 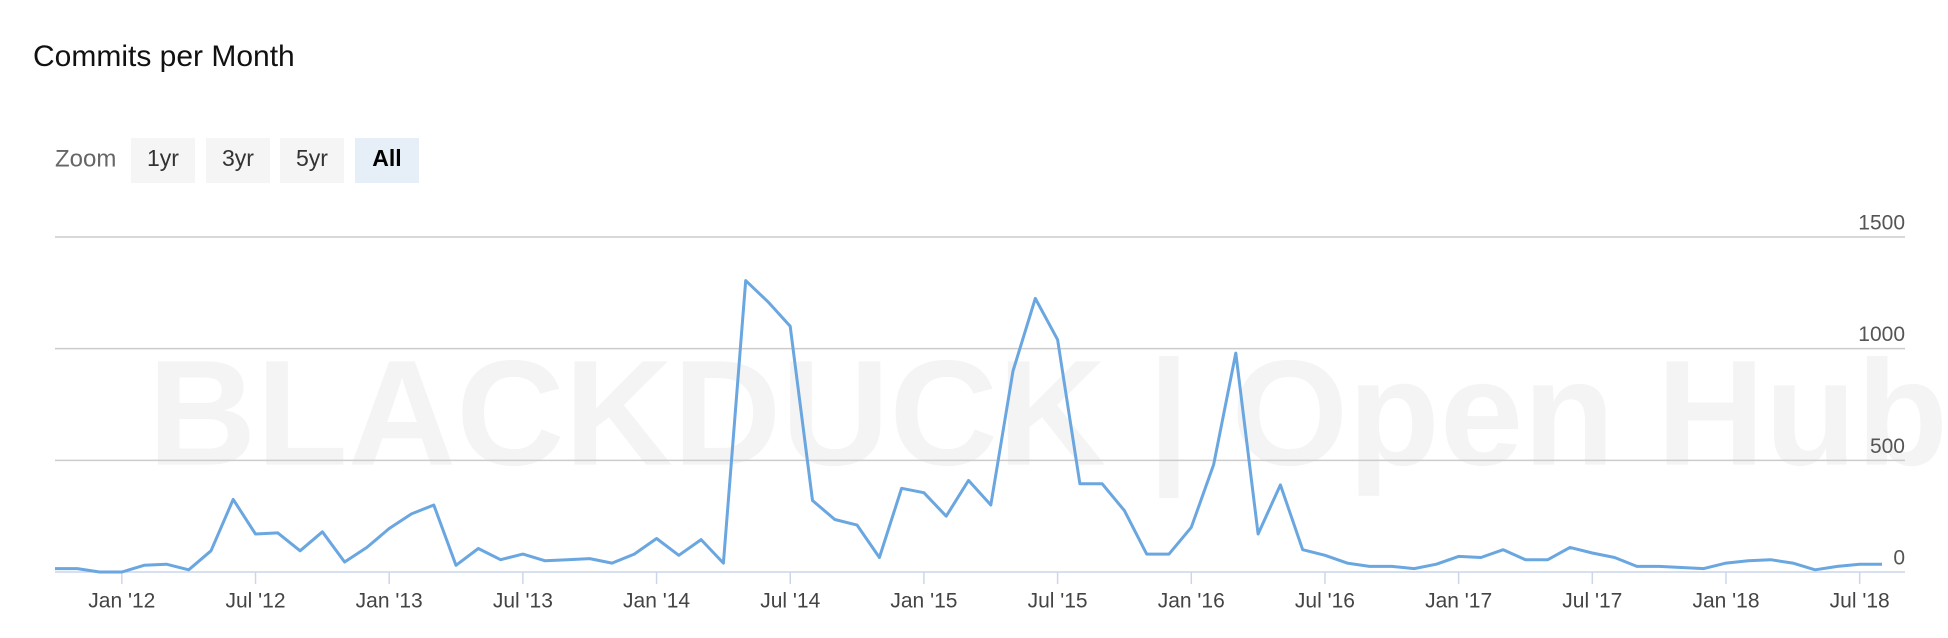 I want to click on x-tick-label: Jan '14, so click(x=656, y=601).